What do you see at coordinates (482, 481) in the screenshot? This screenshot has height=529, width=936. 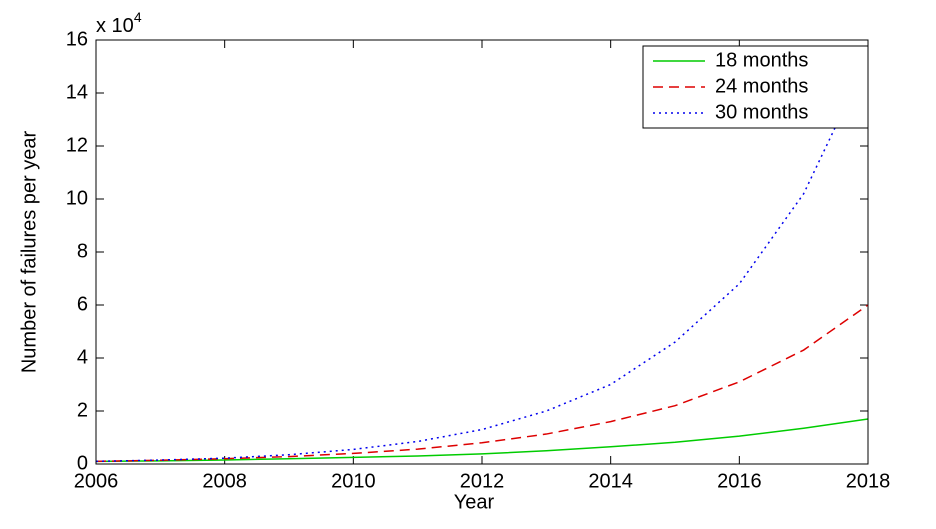 I see `x-tick-label: 2012` at bounding box center [482, 481].